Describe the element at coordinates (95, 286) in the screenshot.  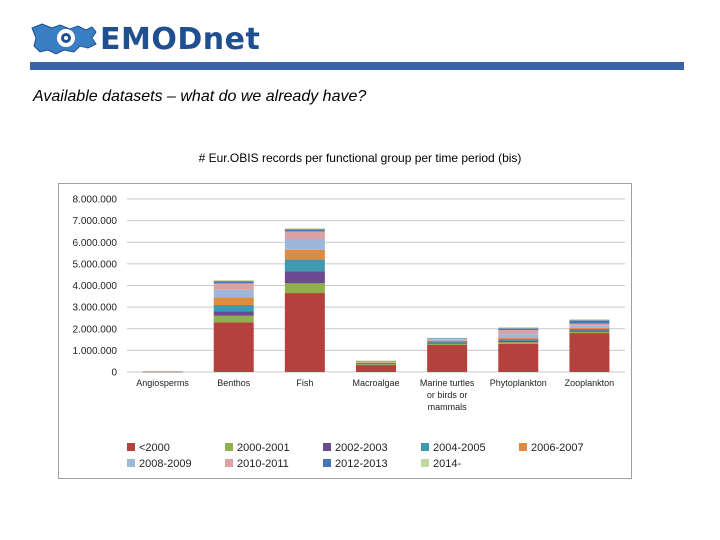
I see `y-tick-label: 4.000.000` at that location.